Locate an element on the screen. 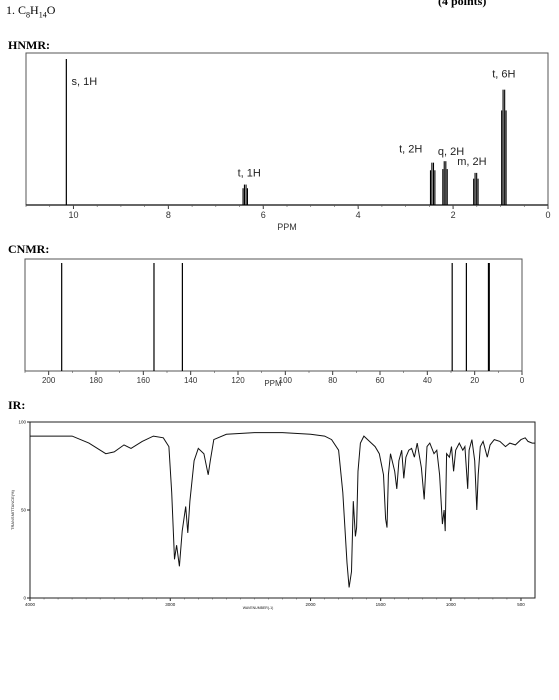 The height and width of the screenshot is (700, 559). ir-y-tick-label: 50 is located at coordinates (24, 510).